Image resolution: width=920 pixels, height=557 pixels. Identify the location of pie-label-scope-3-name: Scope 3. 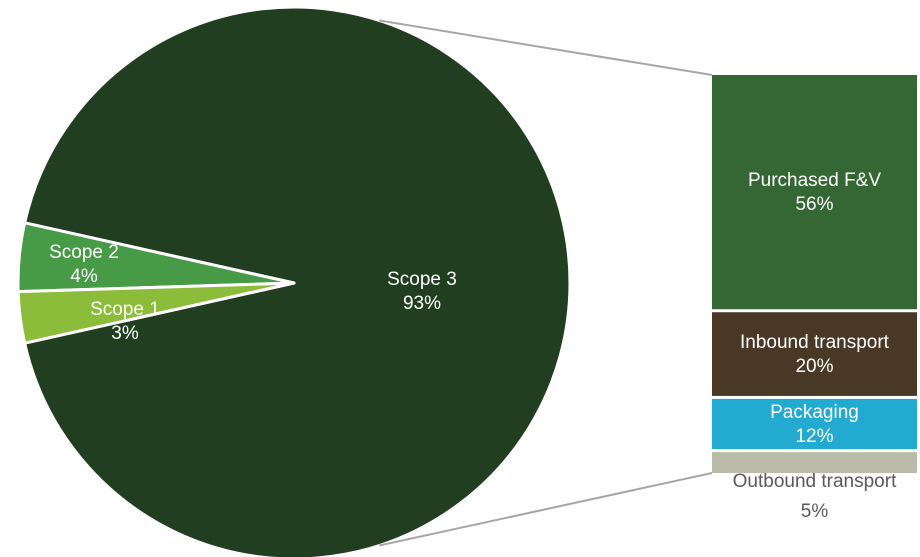
(422, 279).